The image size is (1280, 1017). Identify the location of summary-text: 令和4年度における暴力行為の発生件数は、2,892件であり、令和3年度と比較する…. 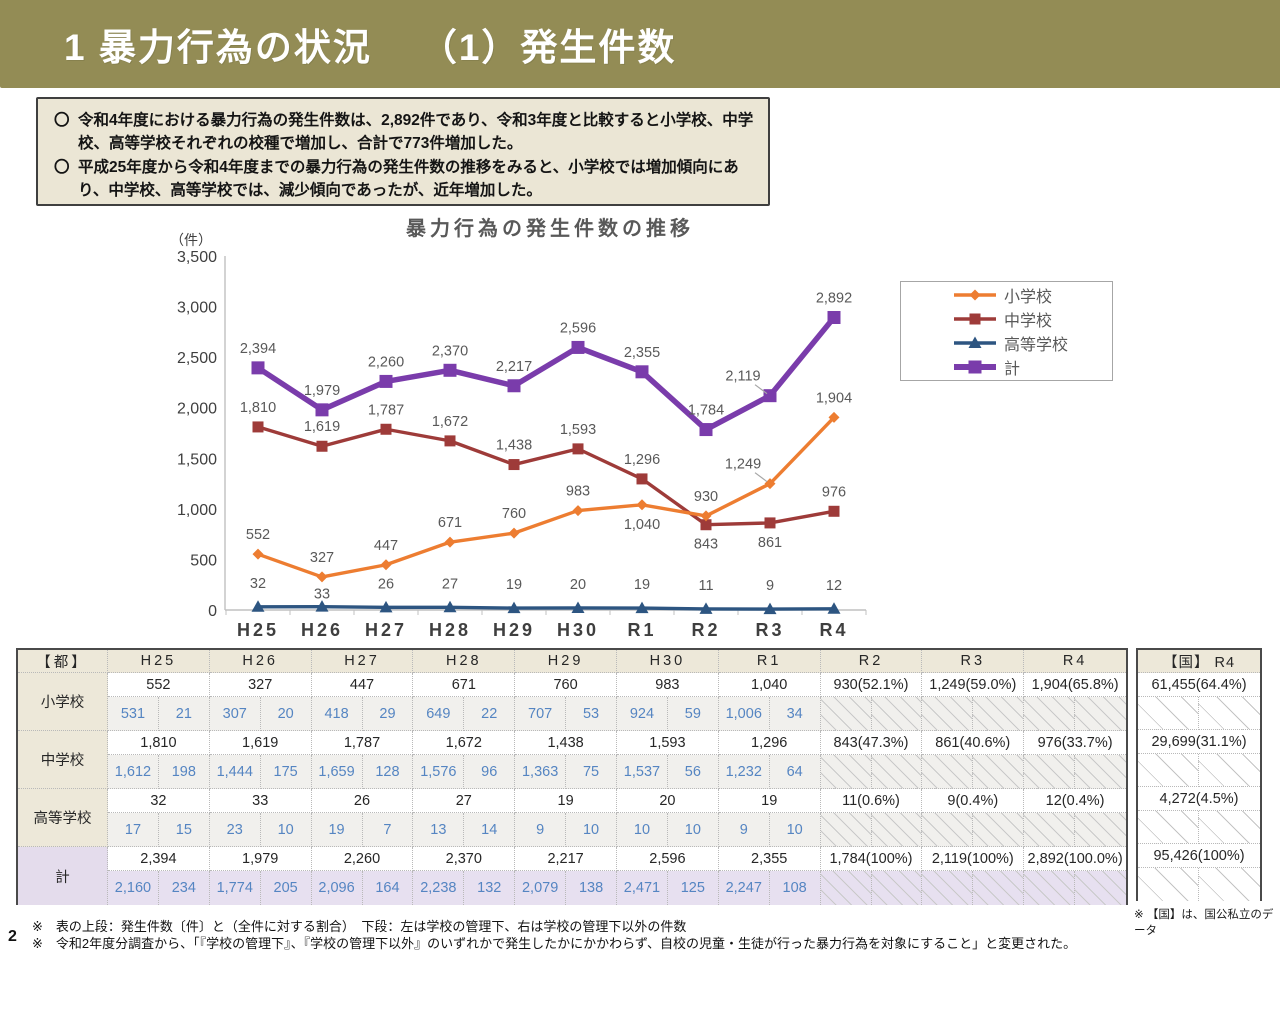
(416, 132).